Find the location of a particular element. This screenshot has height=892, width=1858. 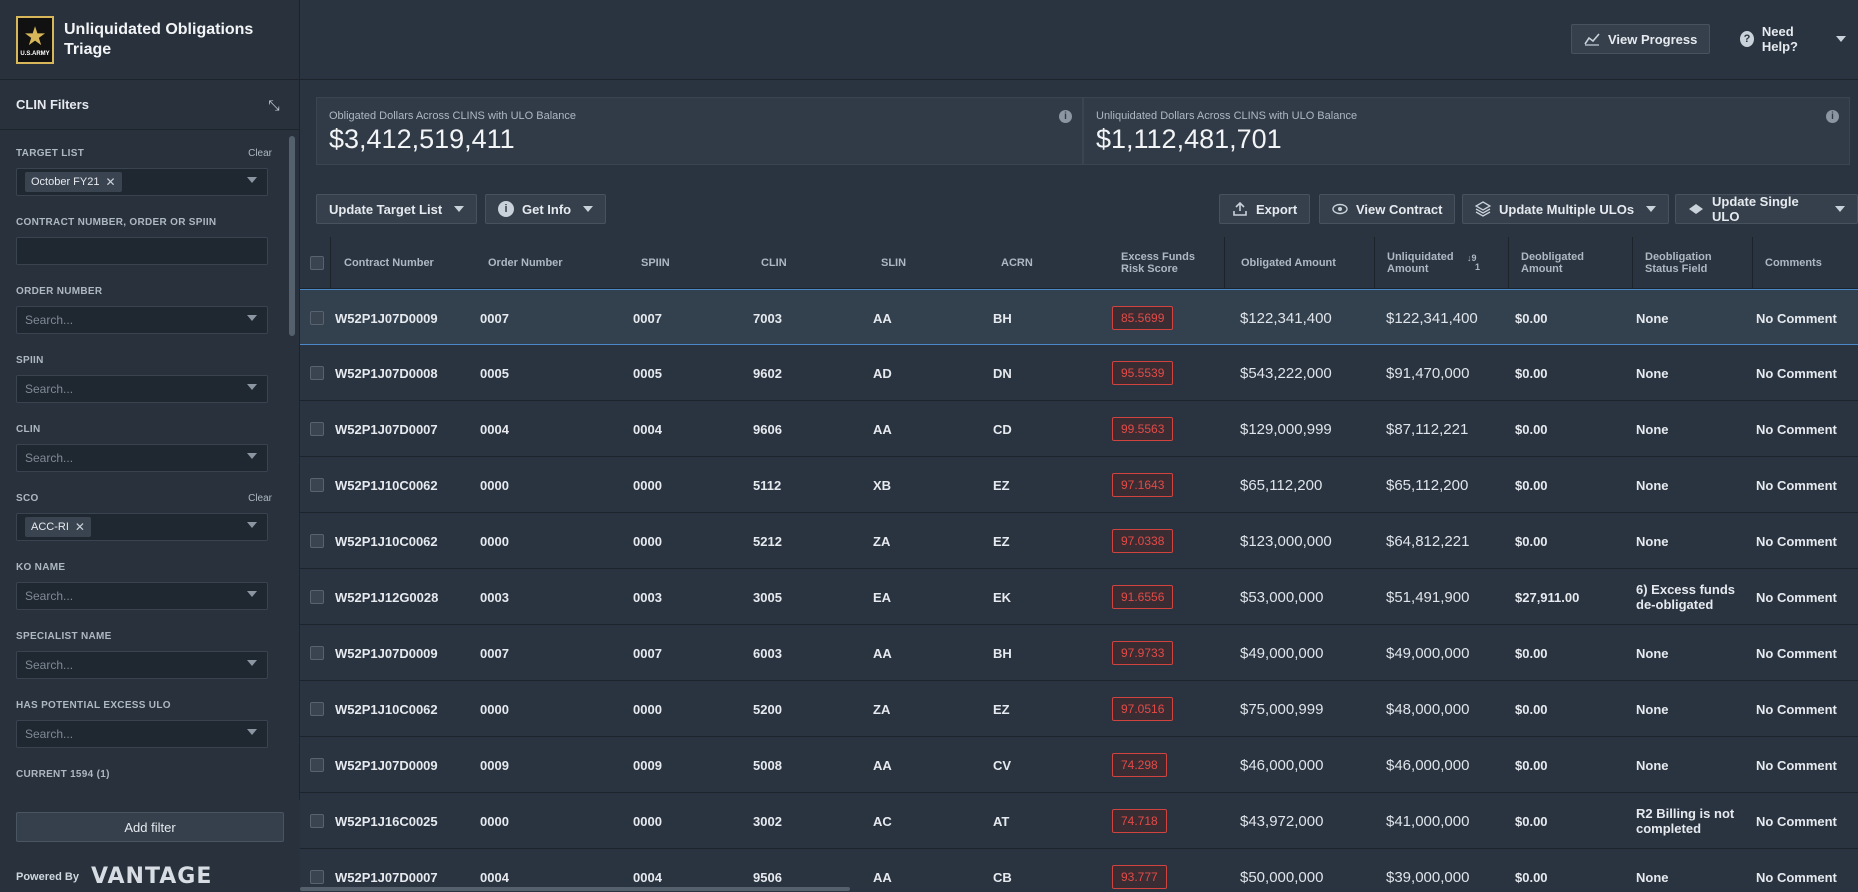

col-unliquidated-amount: Unliquidated Amount ↓9 1 is located at coordinates (1434, 263).